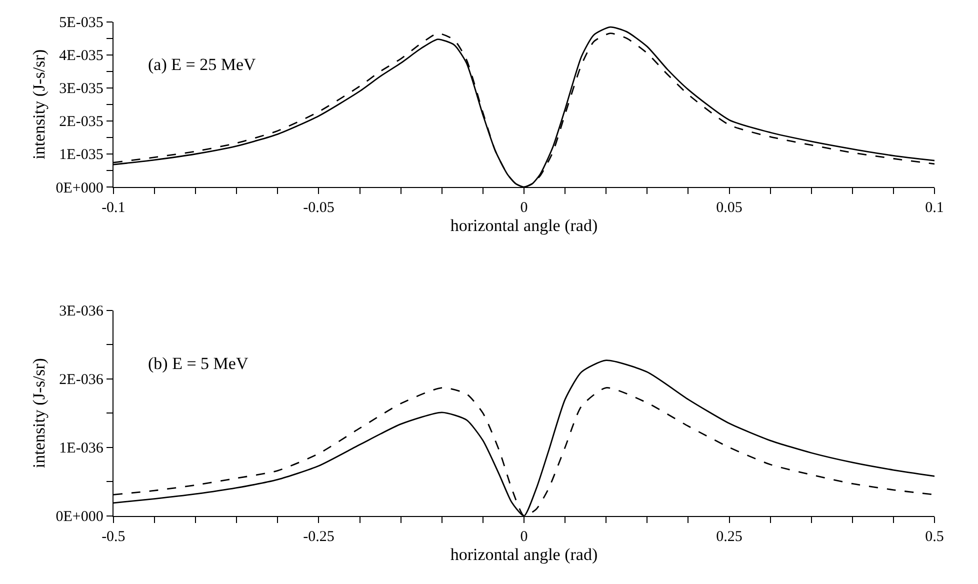  I want to click on annotation: (a) E = 25 MeV, so click(202, 64).